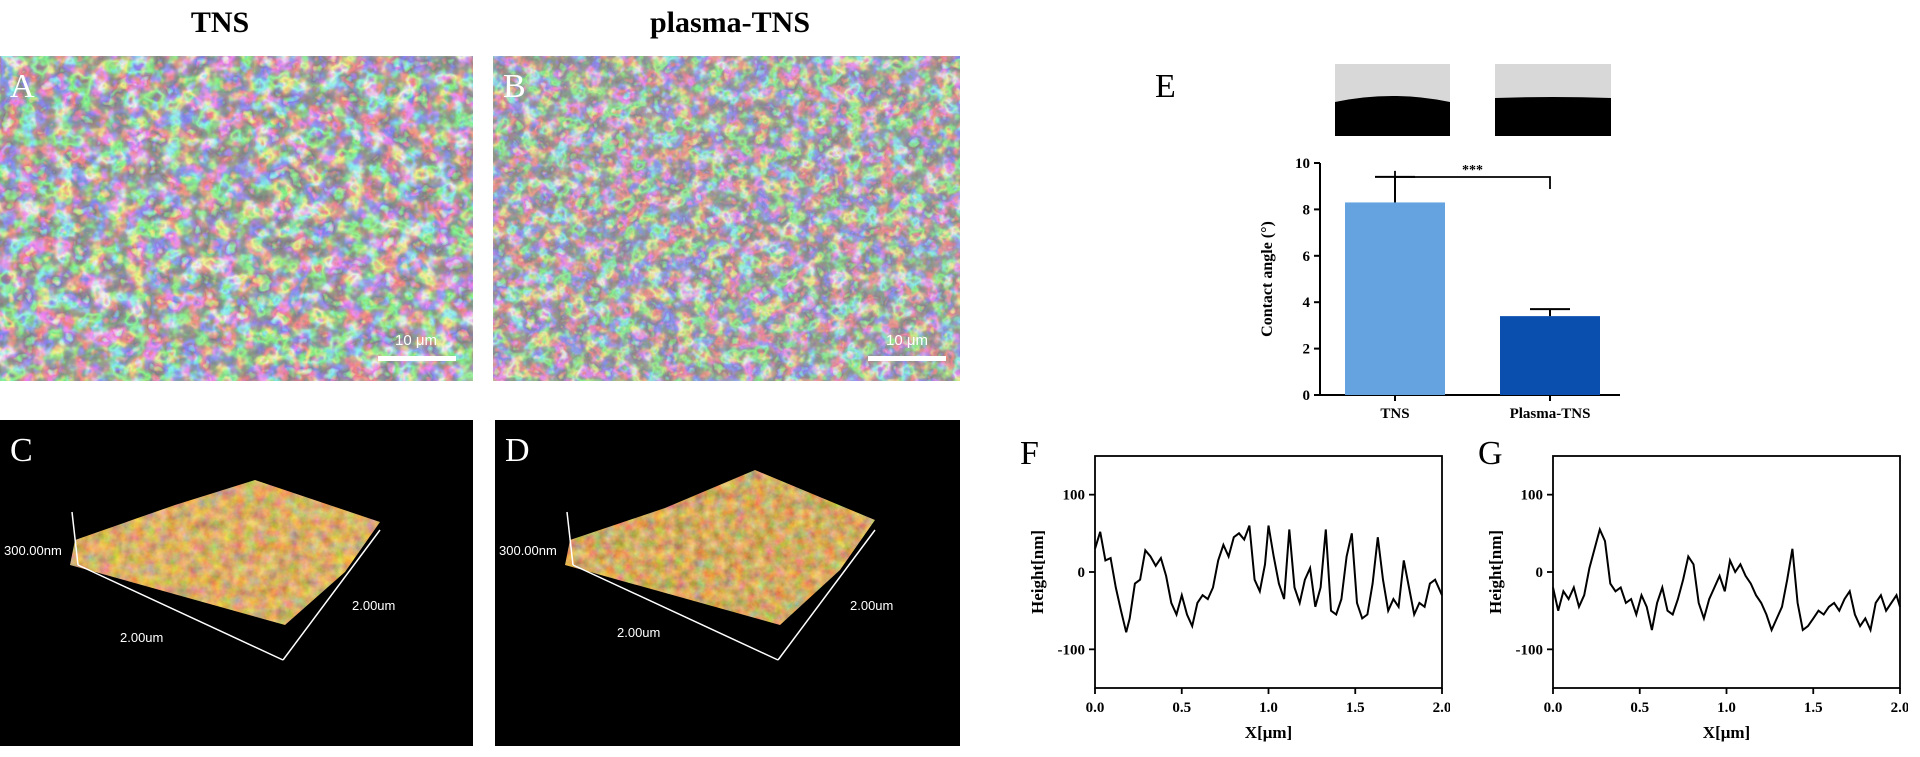 This screenshot has height=757, width=1920. I want to click on contact-angle-chart: 0 2 4 6 8 10 Contact angle (°) TNS Plasma-TNS ***, so click(1439, 289).